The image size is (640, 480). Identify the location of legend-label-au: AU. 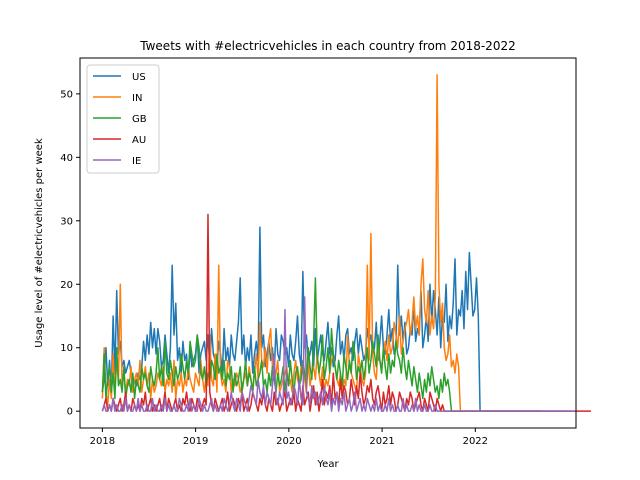
(139, 140).